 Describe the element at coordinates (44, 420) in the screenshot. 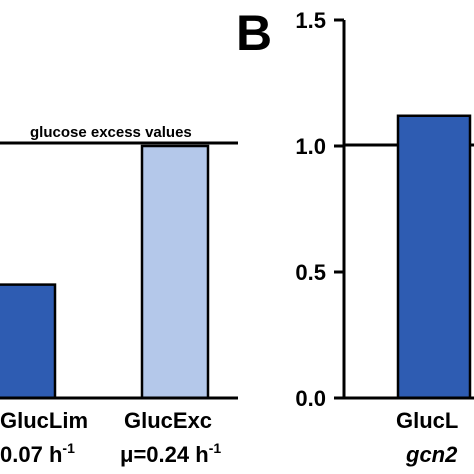

I see `panel-a-category-label-1: GlucLim` at that location.